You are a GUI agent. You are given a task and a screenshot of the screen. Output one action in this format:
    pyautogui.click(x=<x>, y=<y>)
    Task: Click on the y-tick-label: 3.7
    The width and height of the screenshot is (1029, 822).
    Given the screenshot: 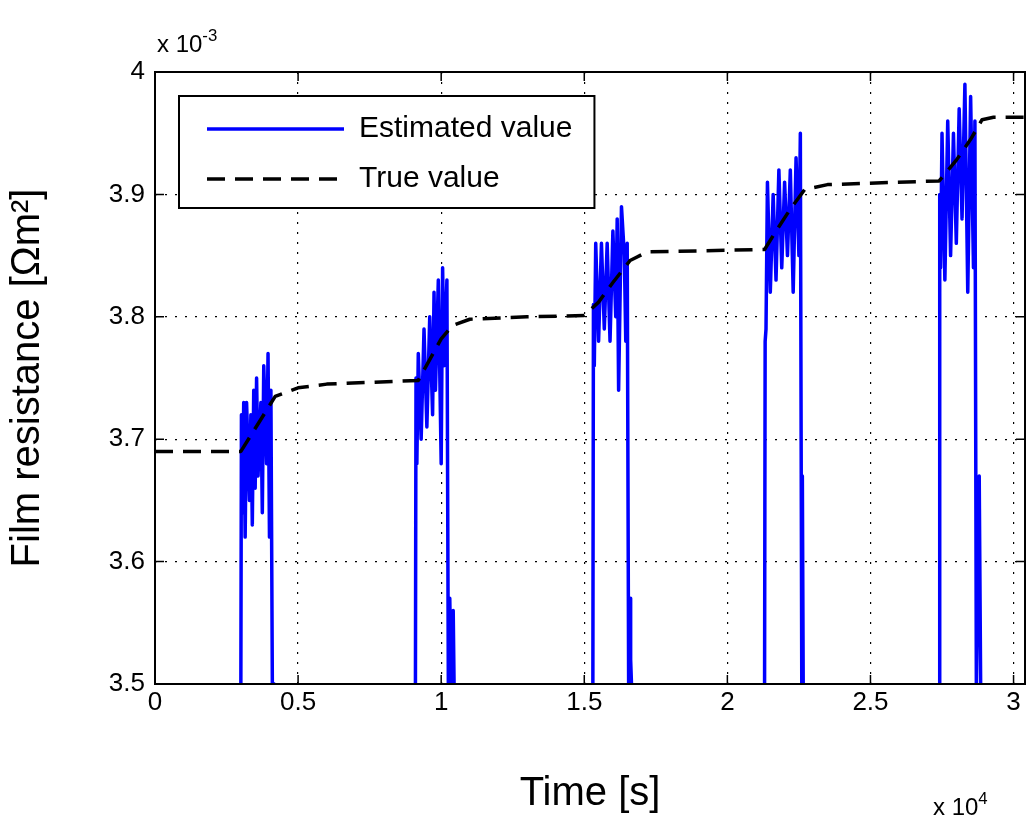 What is the action you would take?
    pyautogui.click(x=126, y=437)
    